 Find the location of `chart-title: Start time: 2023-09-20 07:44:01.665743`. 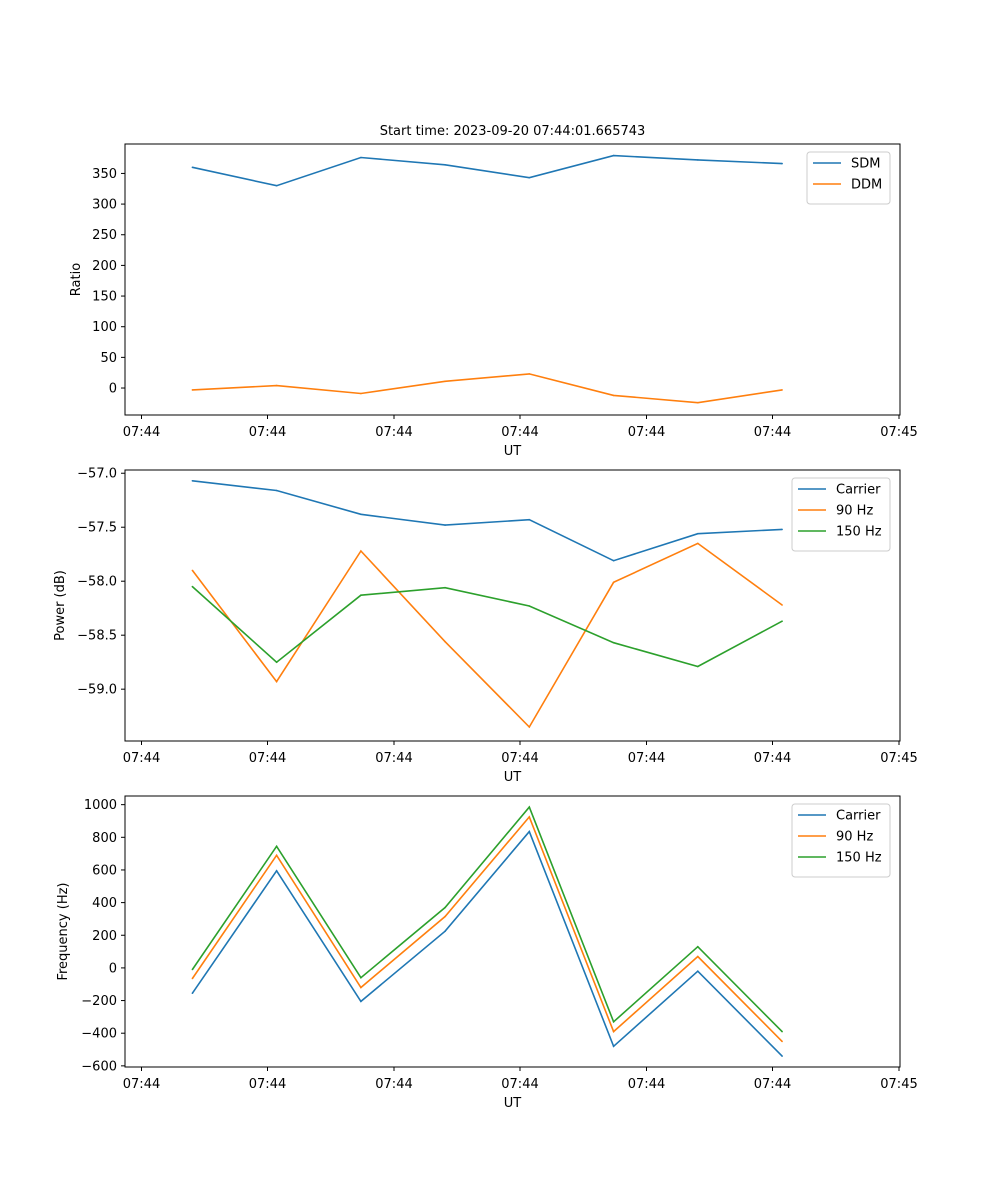

chart-title: Start time: 2023-09-20 07:44:01.665743 is located at coordinates (513, 131).